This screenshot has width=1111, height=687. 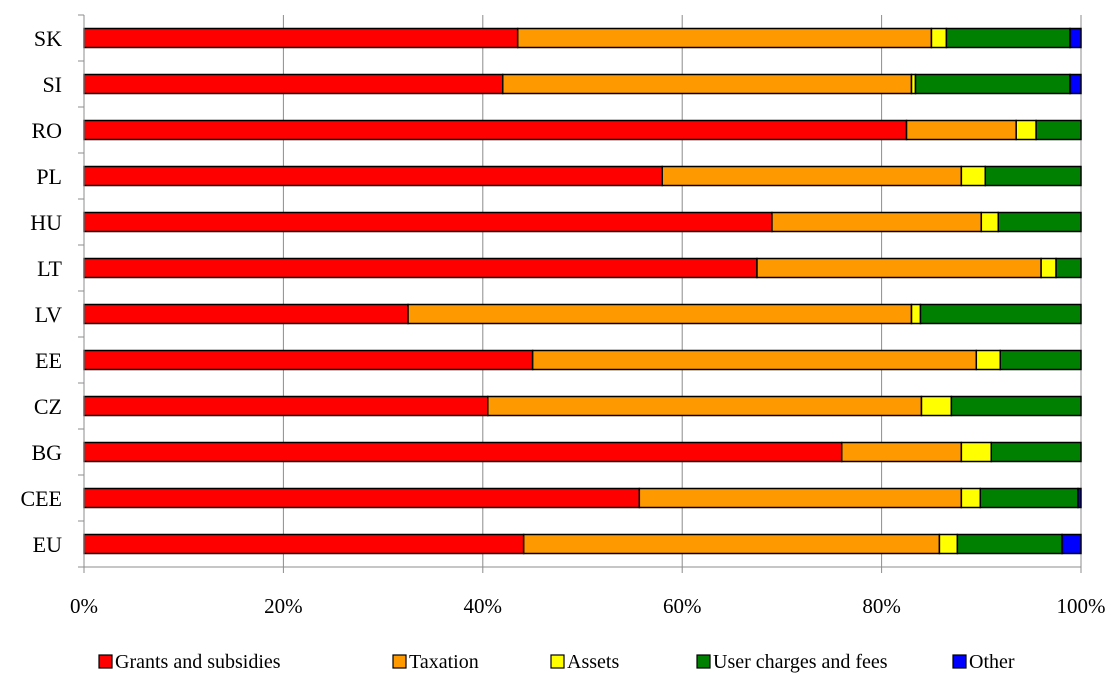 What do you see at coordinates (46, 130) in the screenshot?
I see `category-label: RO` at bounding box center [46, 130].